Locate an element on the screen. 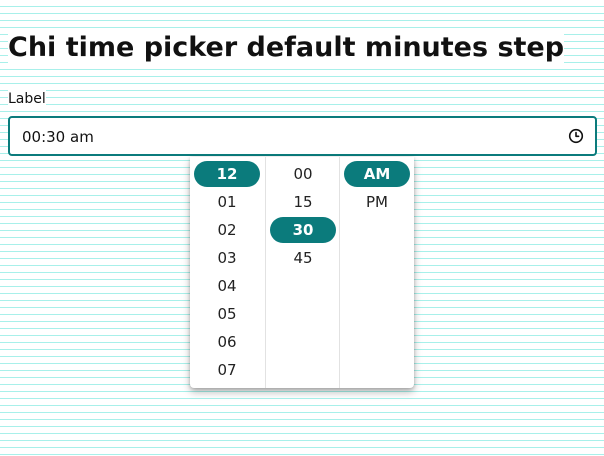 The width and height of the screenshot is (604, 456). hours-column: 12 01 02 03 04 05 06 07 is located at coordinates (227, 272).